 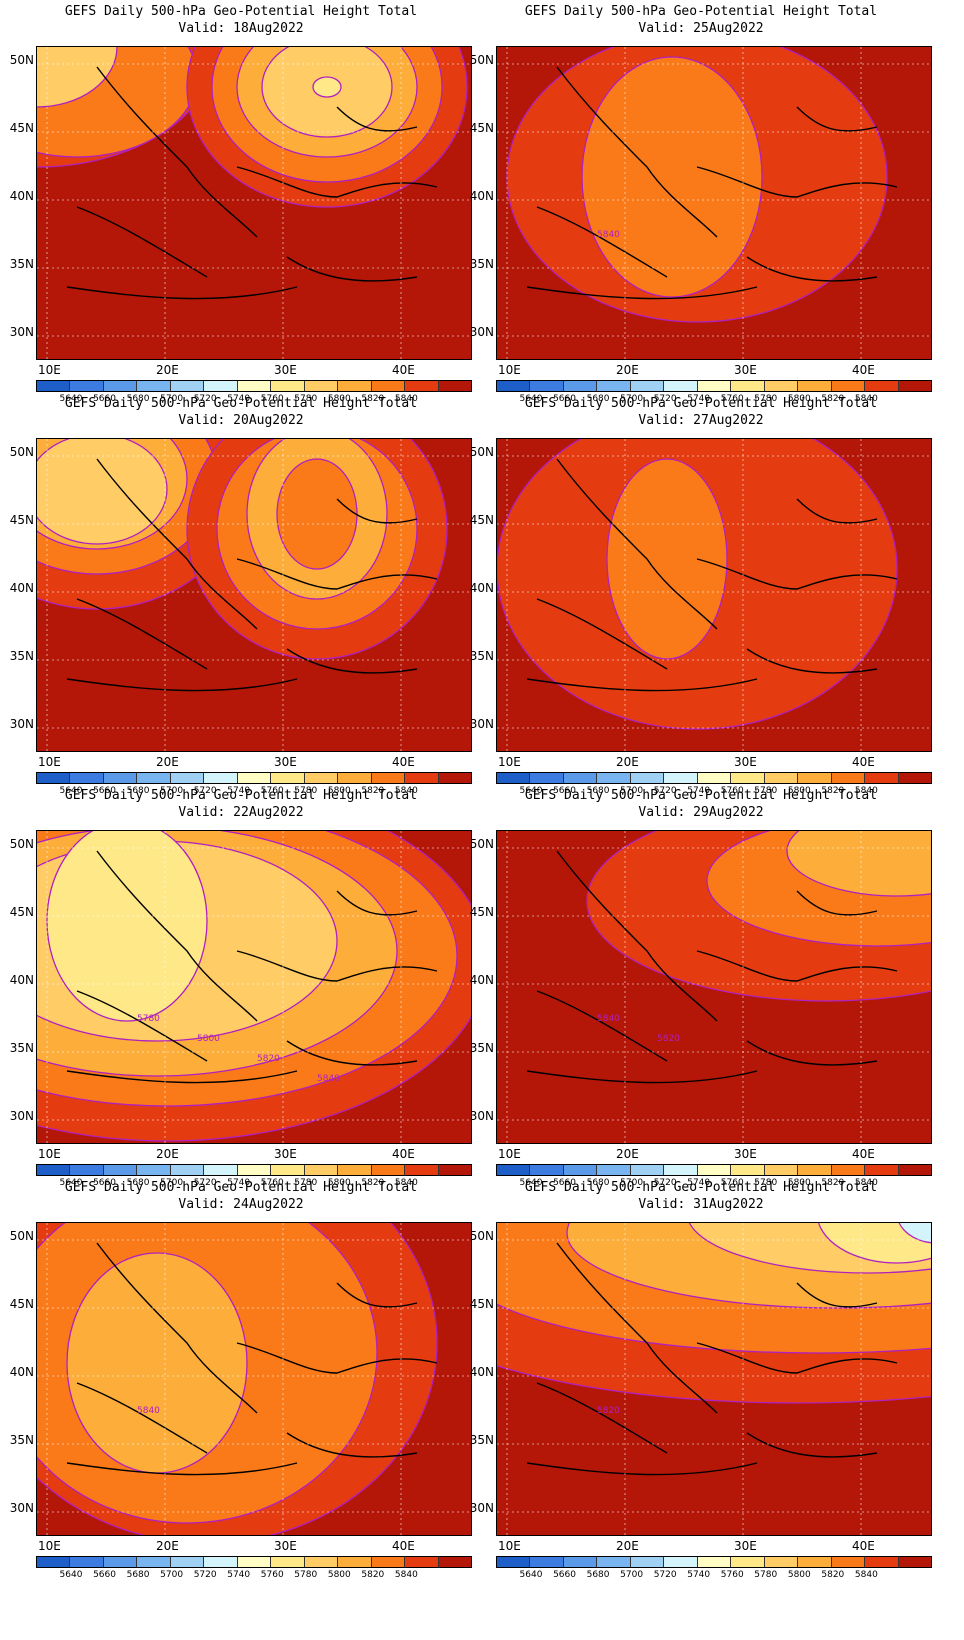 I want to click on panel-valid-date: Valid: 18Aug2022, so click(x=241, y=28).